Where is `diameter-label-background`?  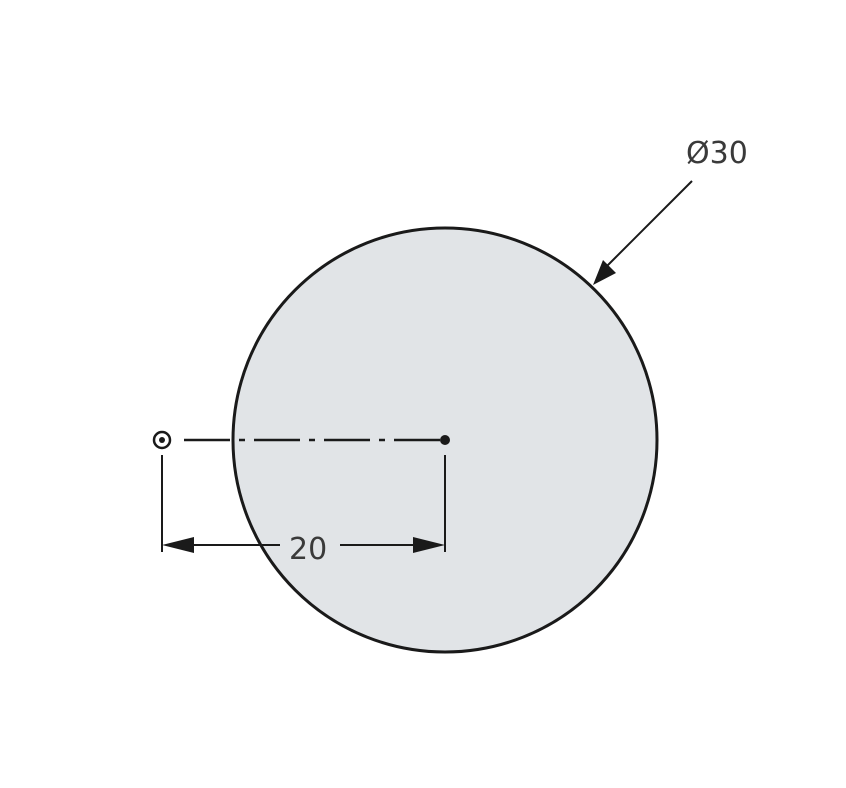 diameter-label-background is located at coordinates (720, 153).